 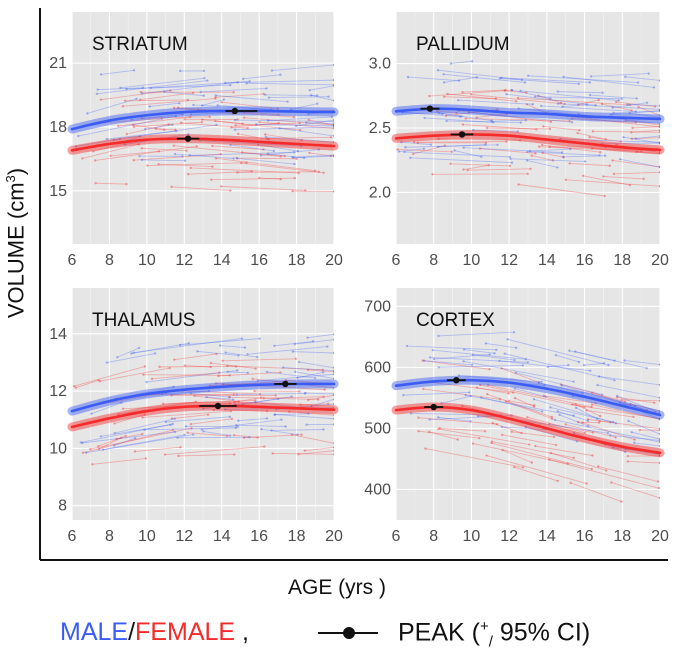 I want to click on x-tick-label: 10, so click(x=472, y=536).